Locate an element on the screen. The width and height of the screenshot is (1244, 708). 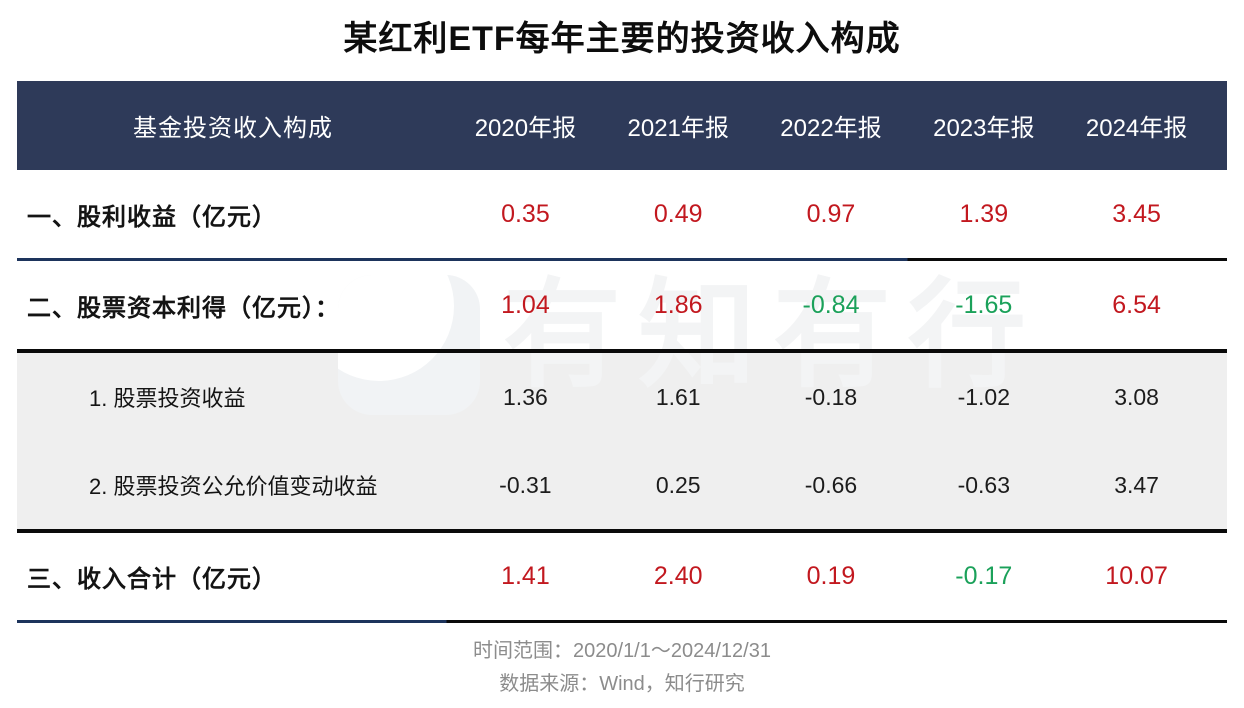
header-year-cell: 2021年报 is located at coordinates (678, 128).